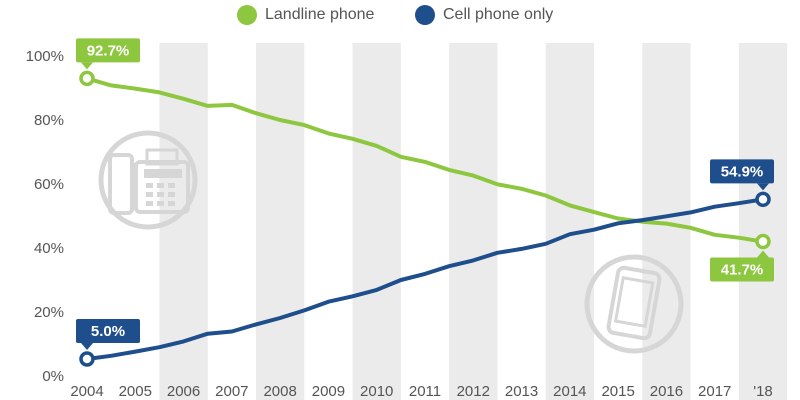  What do you see at coordinates (87, 359) in the screenshot?
I see `cell-start-marker` at bounding box center [87, 359].